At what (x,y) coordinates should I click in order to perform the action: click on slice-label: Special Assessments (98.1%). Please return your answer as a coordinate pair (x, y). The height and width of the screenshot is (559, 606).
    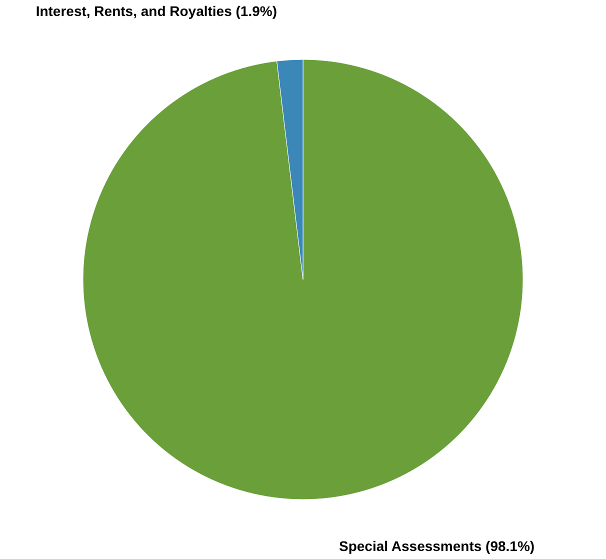
    Looking at the image, I should click on (436, 546).